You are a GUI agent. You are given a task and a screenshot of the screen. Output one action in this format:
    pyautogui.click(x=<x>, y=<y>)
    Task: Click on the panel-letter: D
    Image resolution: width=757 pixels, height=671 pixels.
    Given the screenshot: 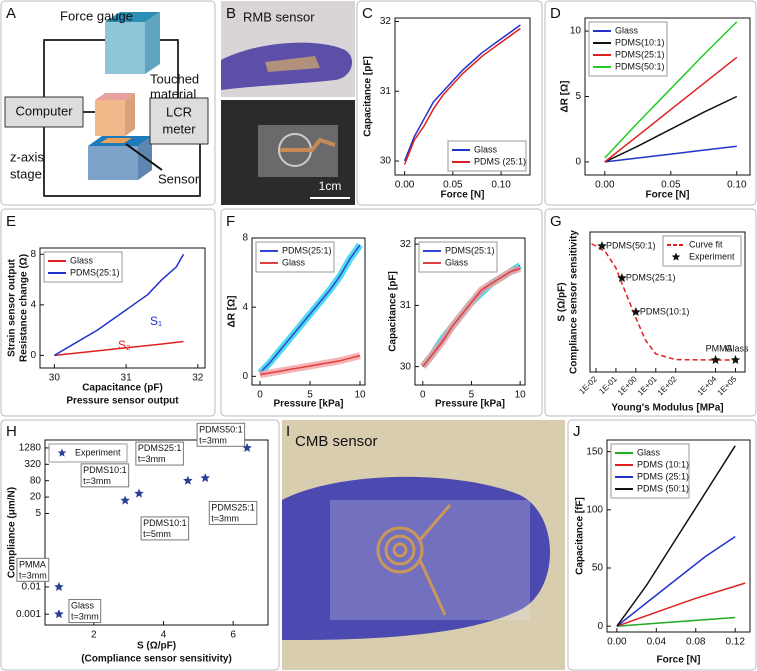 What is the action you would take?
    pyautogui.click(x=555, y=13)
    